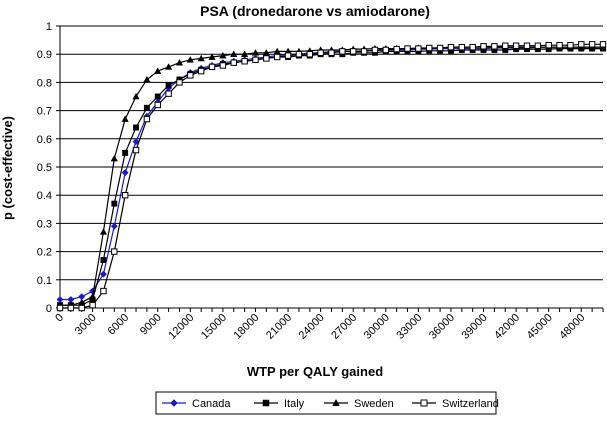  I want to click on y-tick-label: 0.8, so click(44, 83).